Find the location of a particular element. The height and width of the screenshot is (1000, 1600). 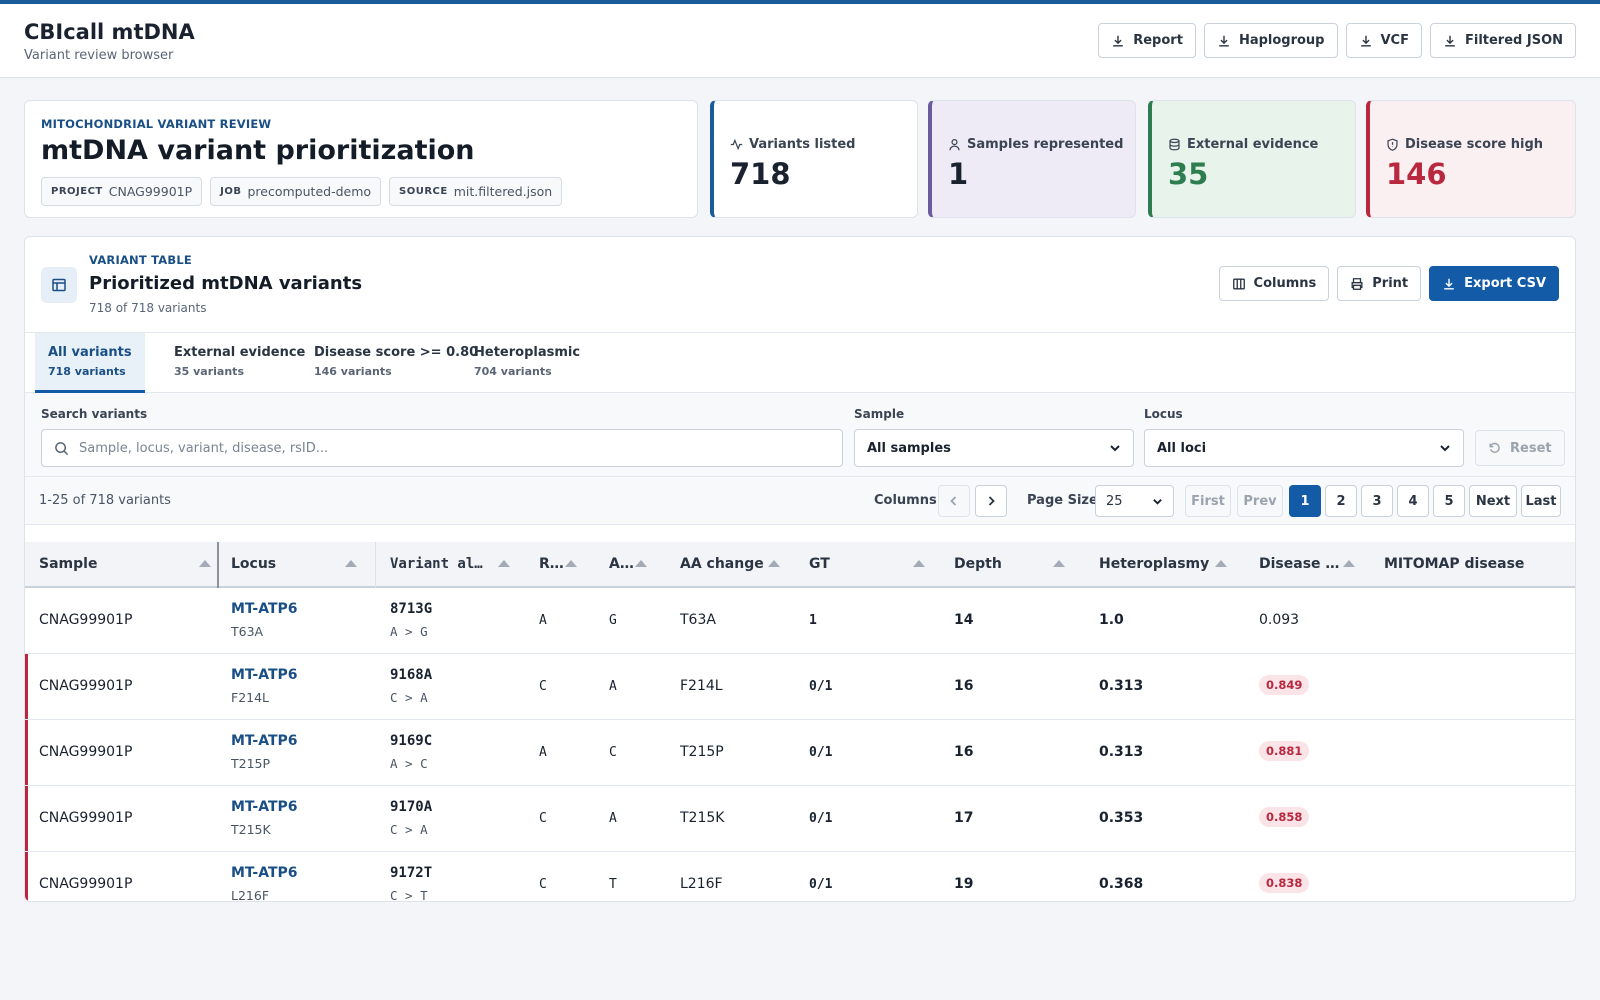

download-filtered-json-button: Filtered JSON is located at coordinates (1502, 40).